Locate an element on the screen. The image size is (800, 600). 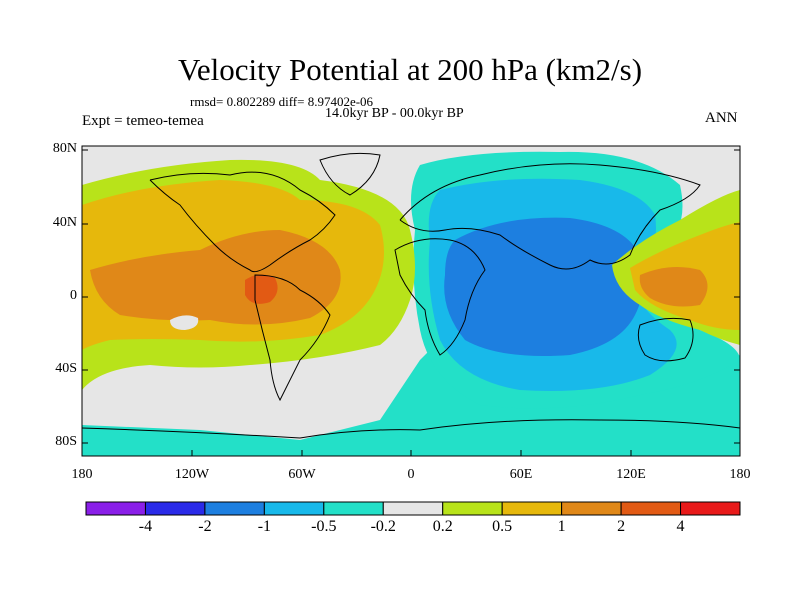
west-neutral-hole is located at coordinates (184, 322).